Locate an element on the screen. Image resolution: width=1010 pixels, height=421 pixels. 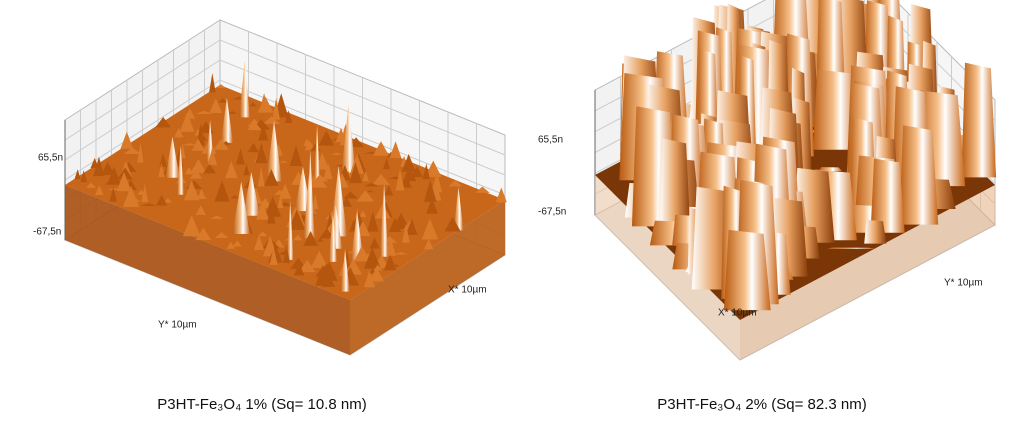
grid-line is located at coordinates (285, 97).